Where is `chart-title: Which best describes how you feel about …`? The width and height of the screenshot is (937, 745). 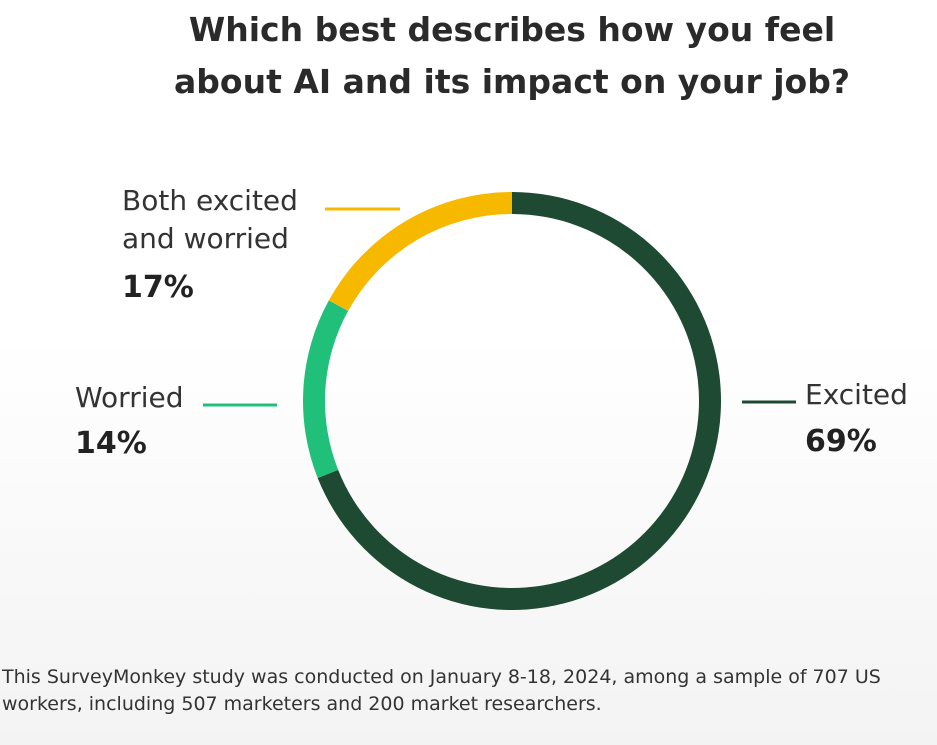
chart-title: Which best describes how you feel about … is located at coordinates (512, 55).